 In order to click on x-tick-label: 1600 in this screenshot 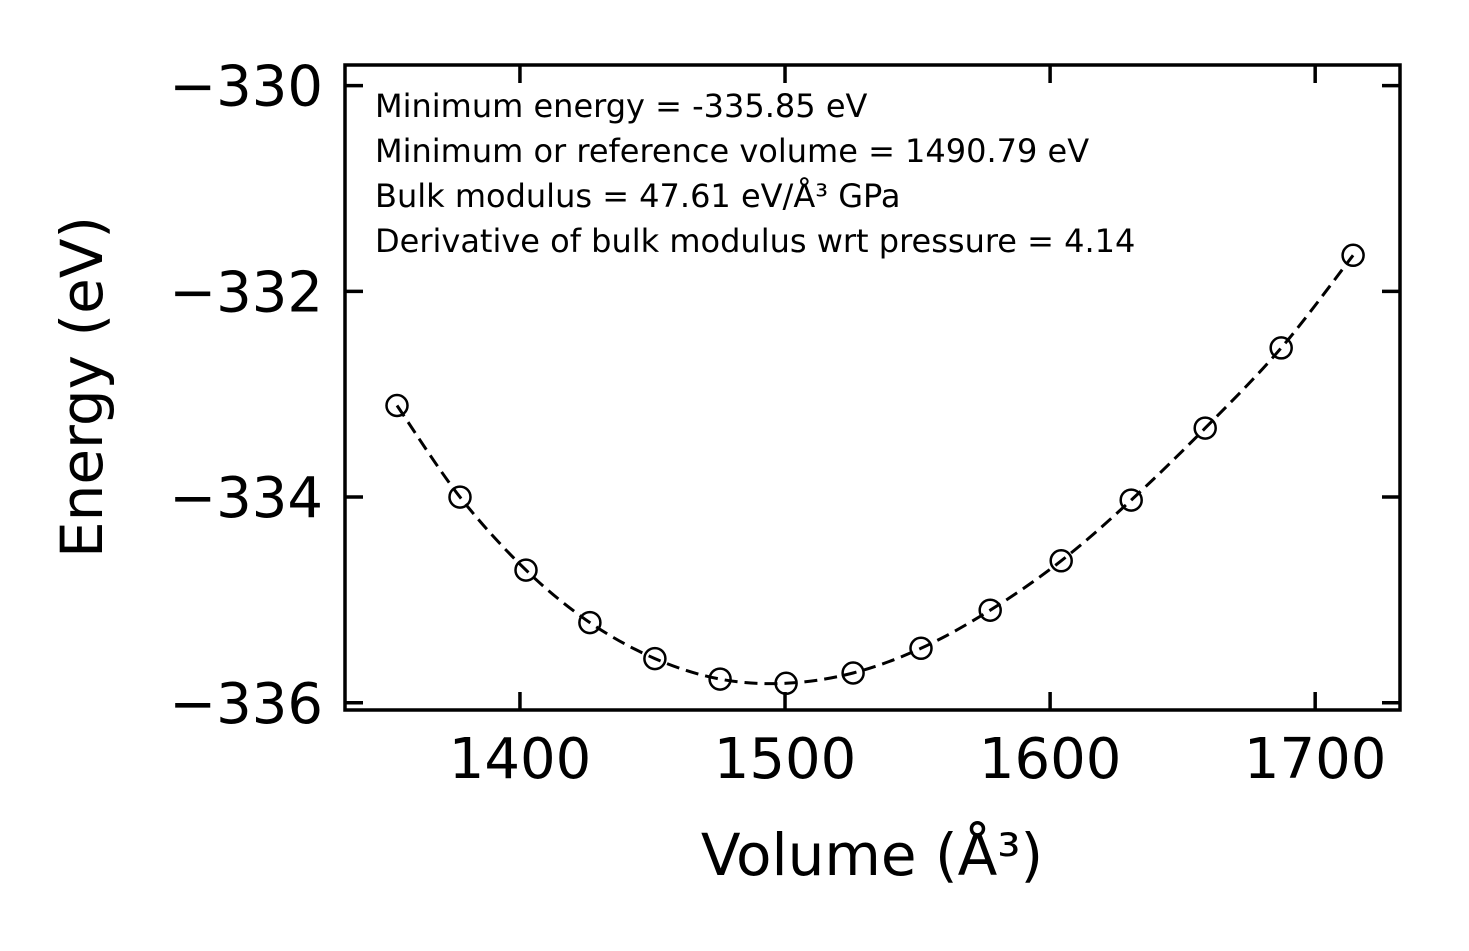, I will do `click(1050, 759)`.